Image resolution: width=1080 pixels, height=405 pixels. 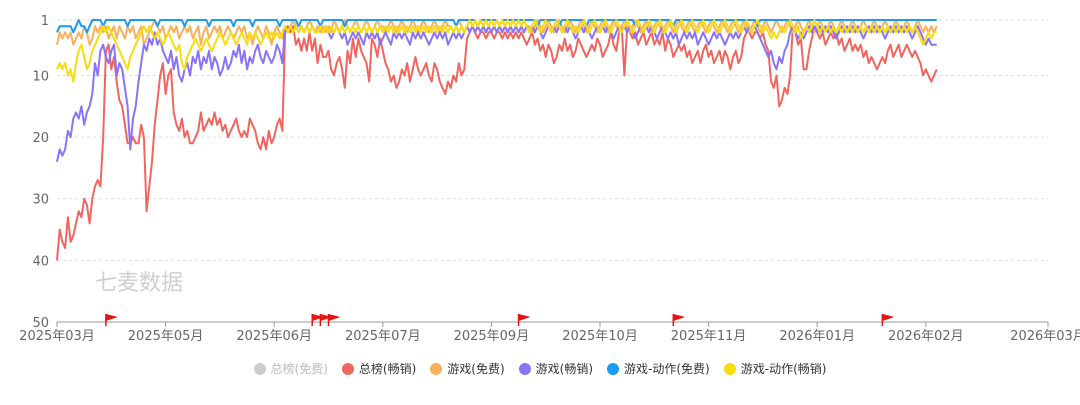 I want to click on x-tick-label: 2025年09月, so click(x=492, y=336).